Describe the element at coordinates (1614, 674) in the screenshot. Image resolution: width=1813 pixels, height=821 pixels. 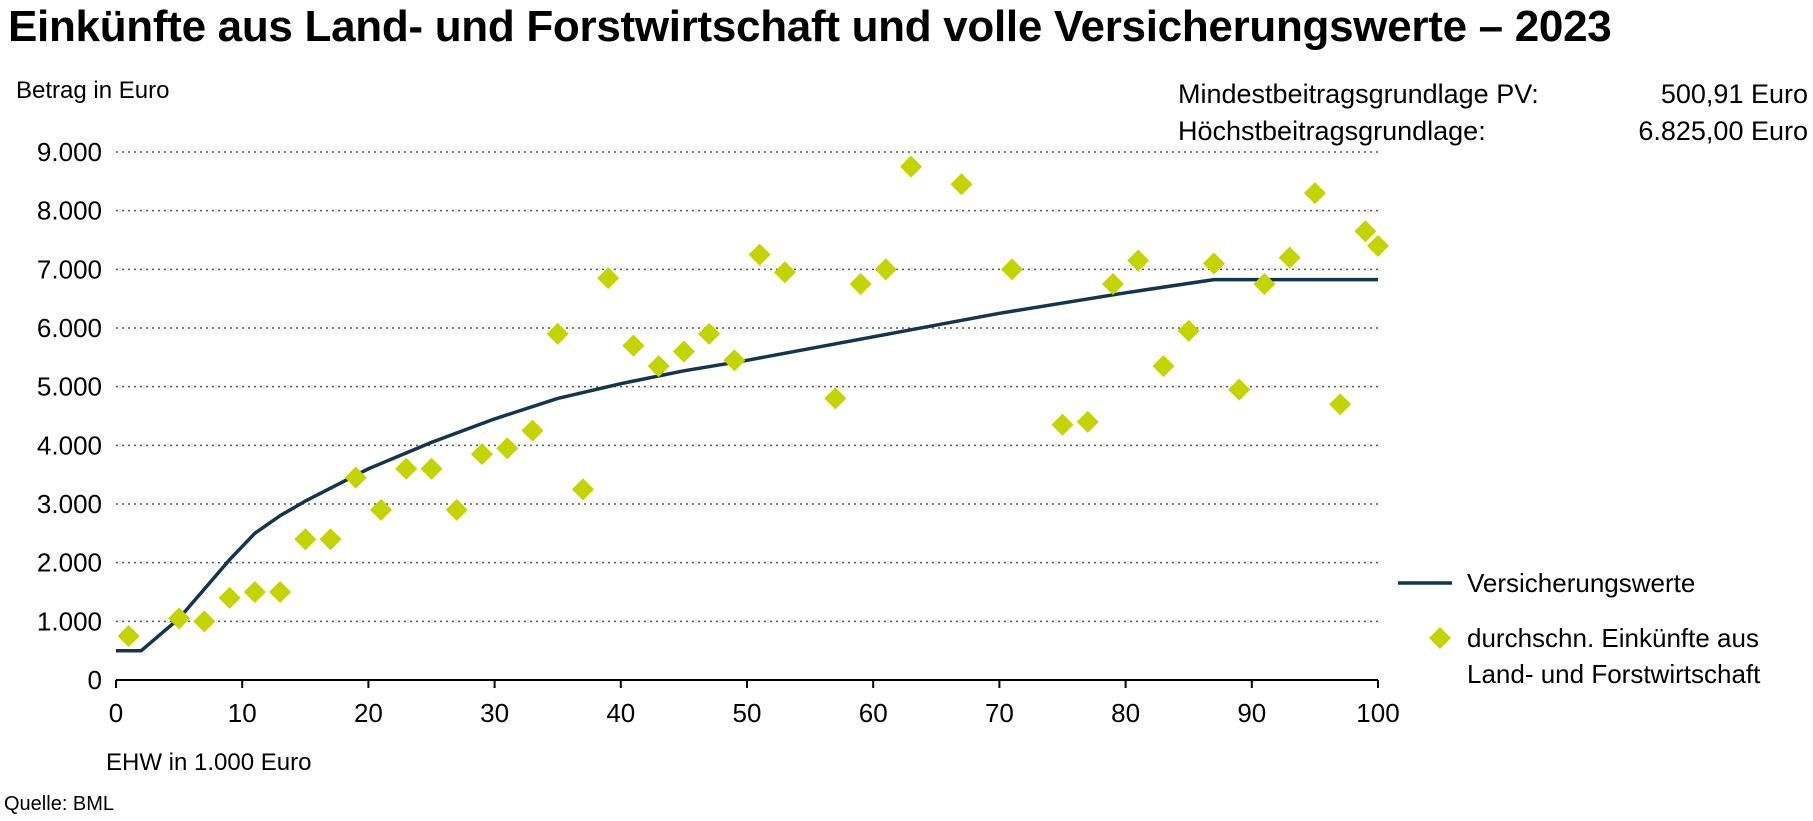
I see `legend-points-label-line2: Land- und Forstwirtschaft` at that location.